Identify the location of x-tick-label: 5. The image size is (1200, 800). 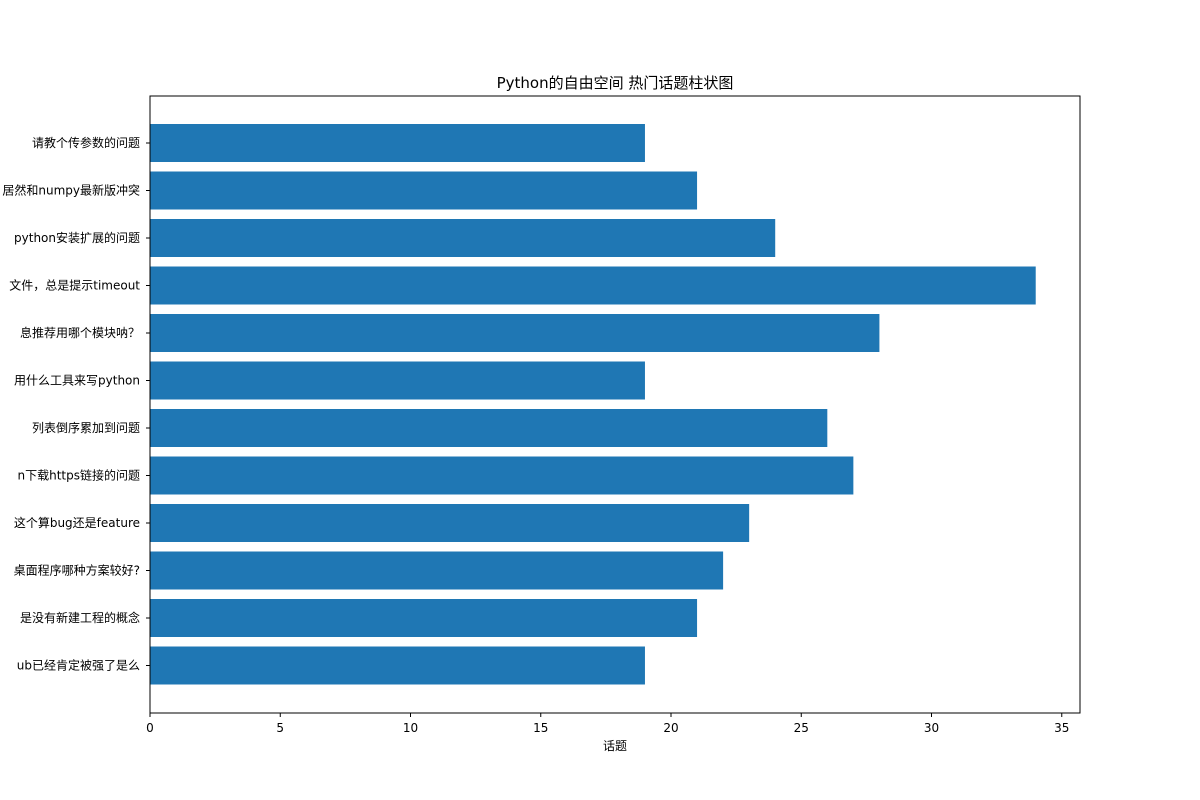
(280, 728).